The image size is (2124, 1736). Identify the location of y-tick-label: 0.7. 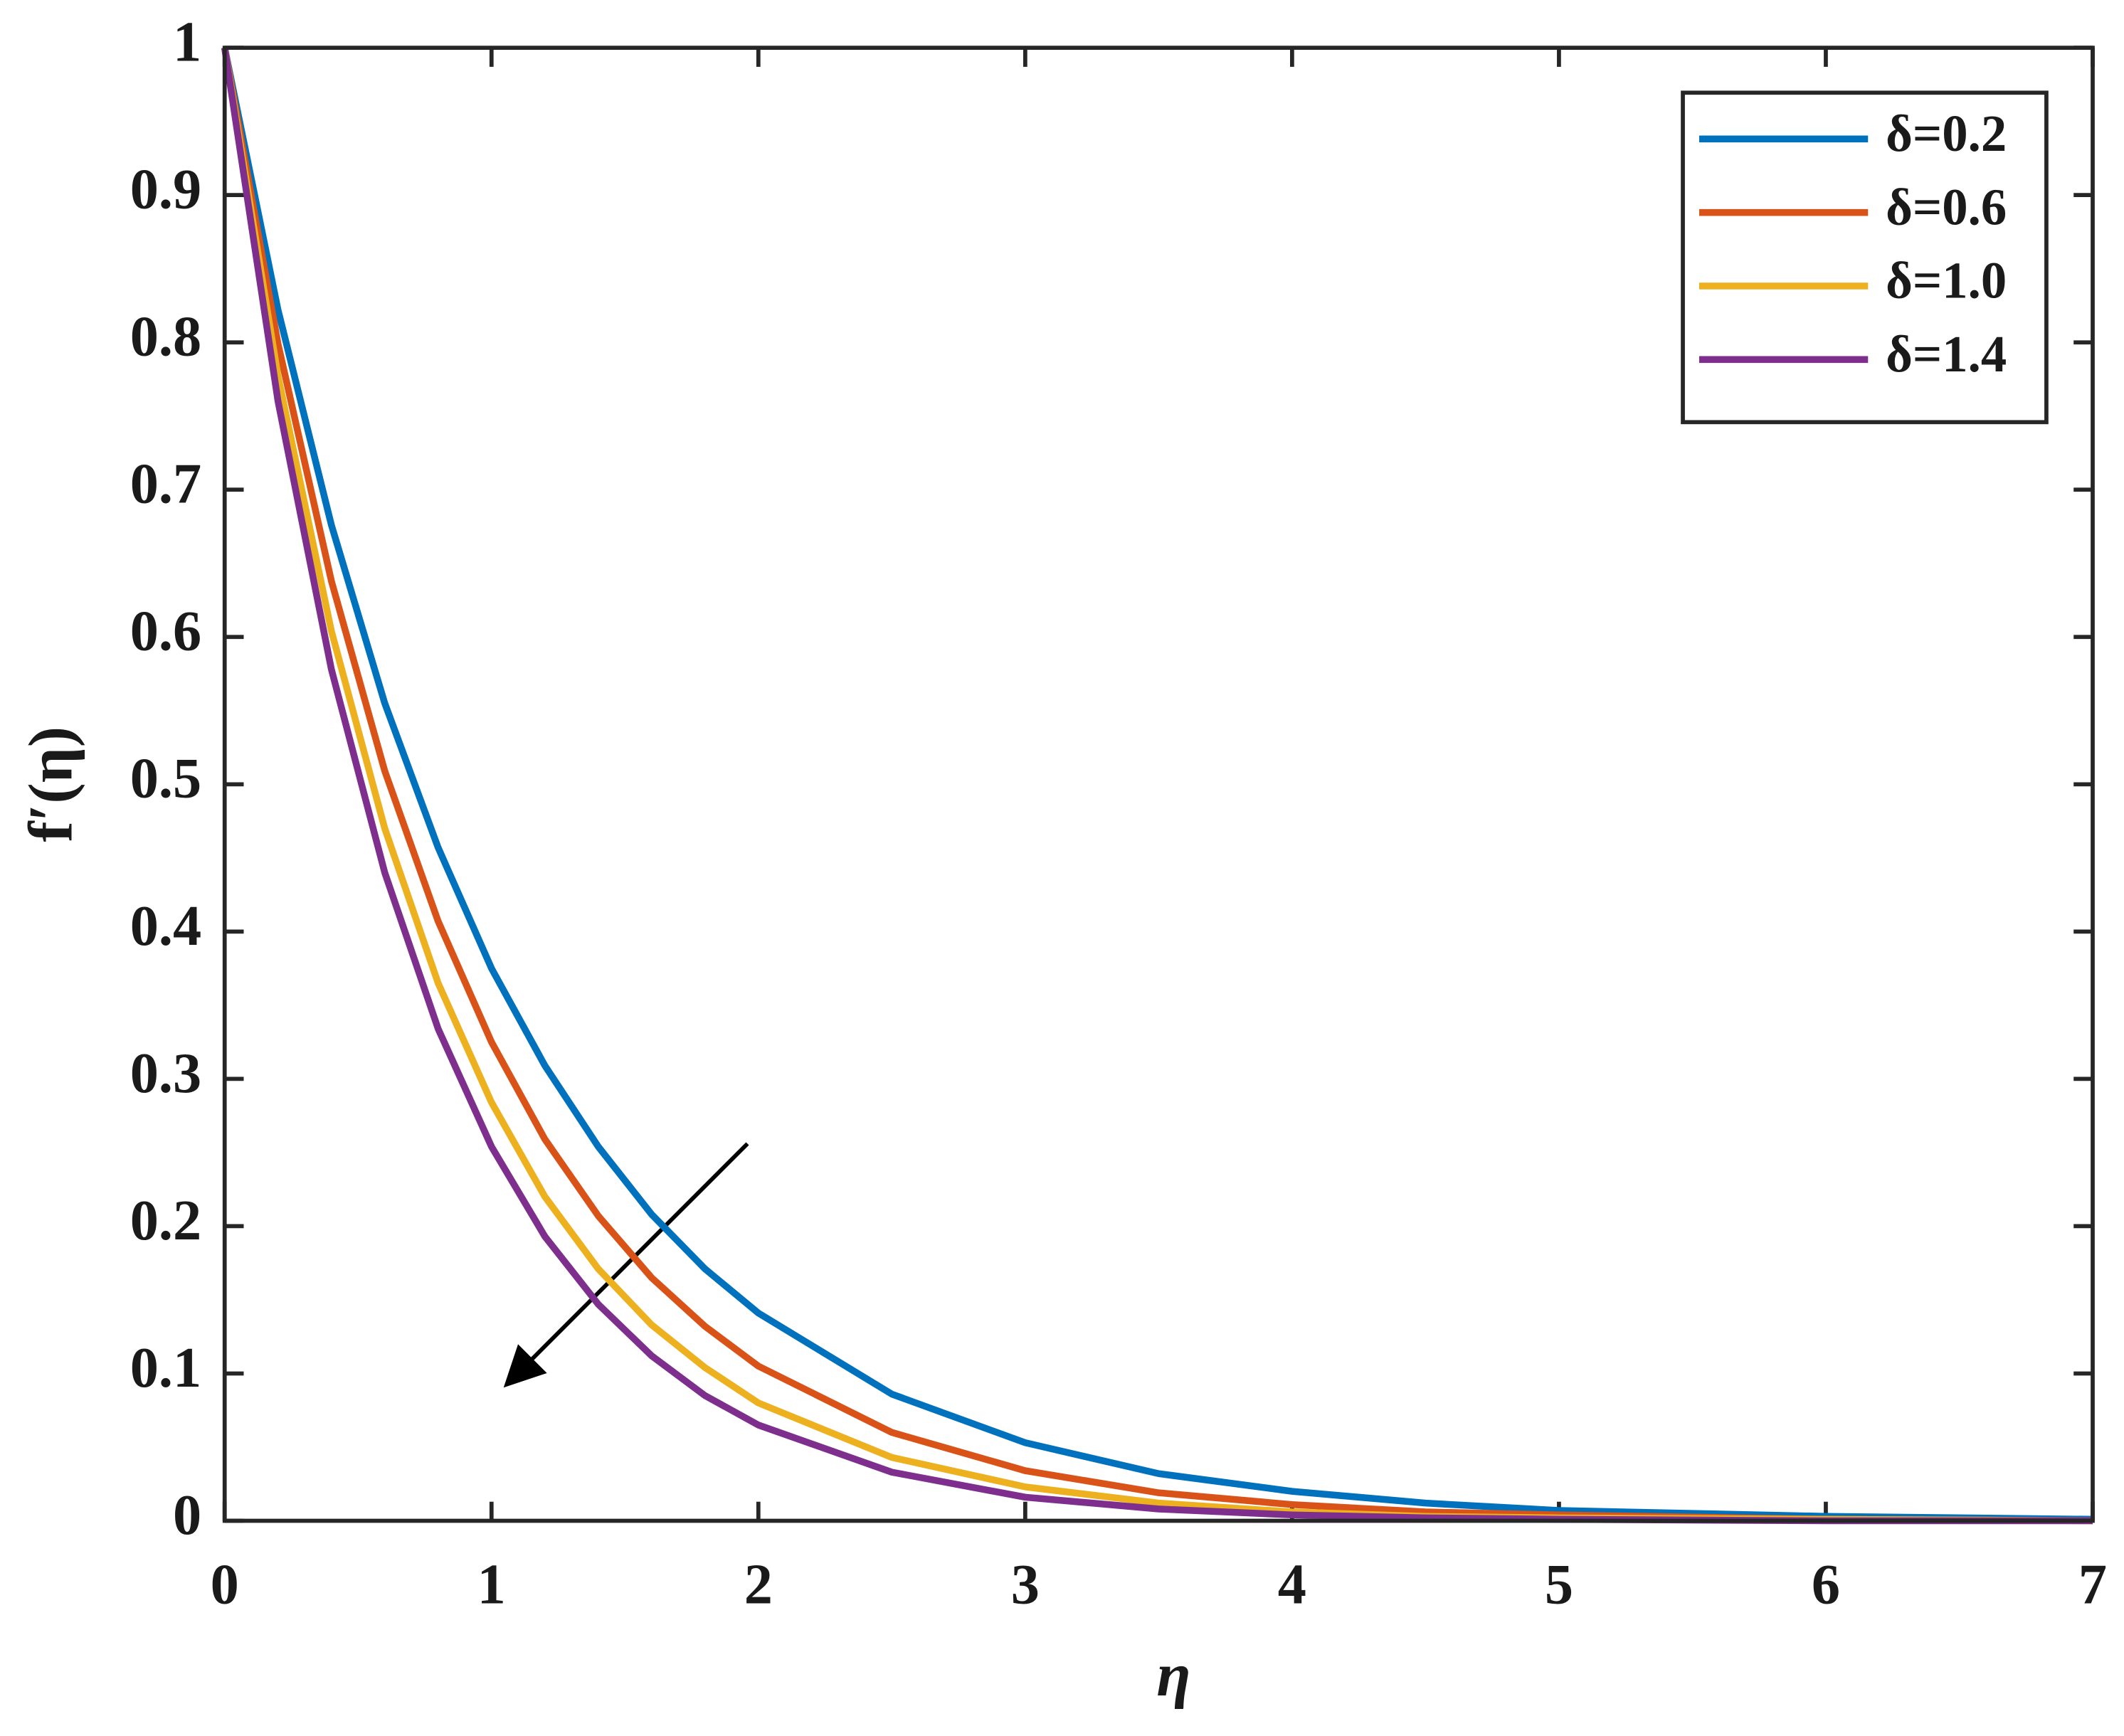
(165, 484).